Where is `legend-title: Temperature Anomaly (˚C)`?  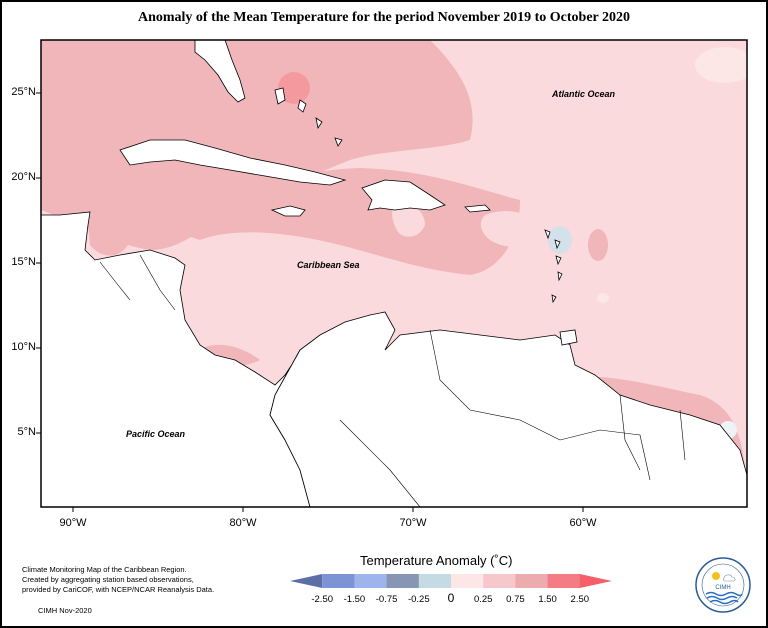 legend-title: Temperature Anomaly (˚C) is located at coordinates (436, 560).